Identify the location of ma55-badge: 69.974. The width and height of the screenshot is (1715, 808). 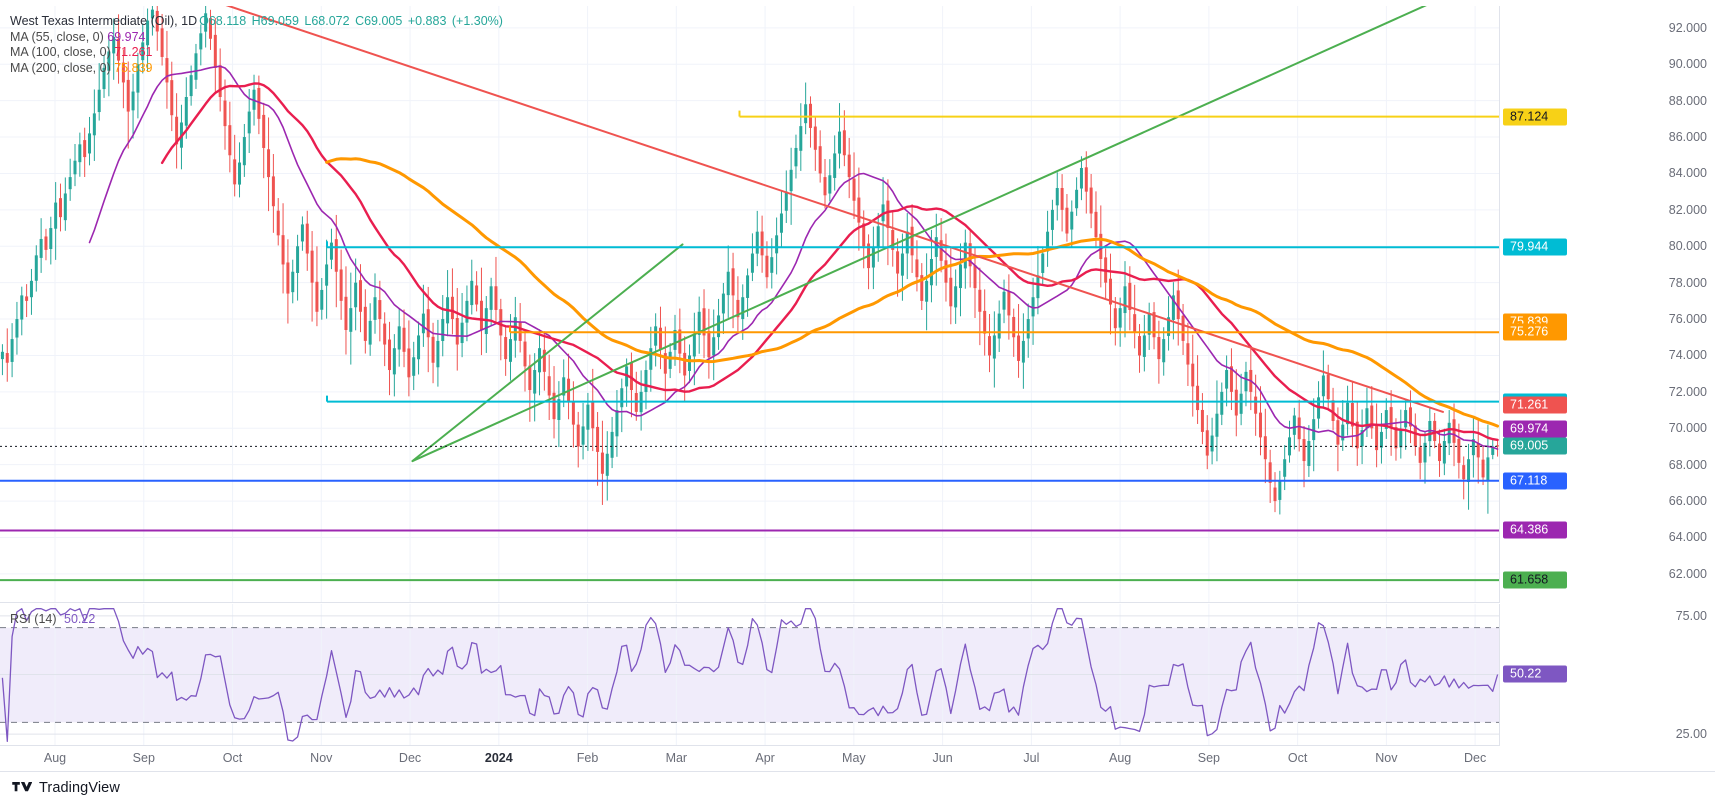
(1535, 429).